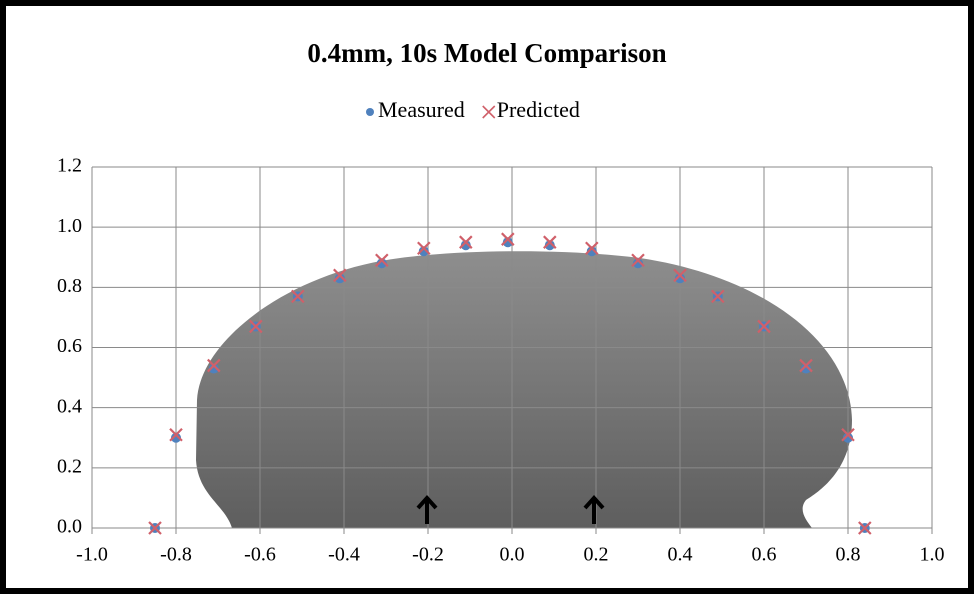 The width and height of the screenshot is (974, 594). I want to click on x-tick-label: -0.8, so click(176, 555).